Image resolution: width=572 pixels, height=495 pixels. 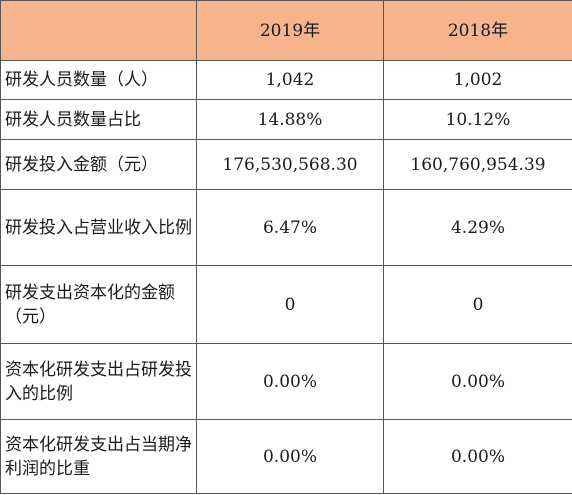 What do you see at coordinates (98, 304) in the screenshot?
I see `row-label: 研发支出资本化的金额（元）` at bounding box center [98, 304].